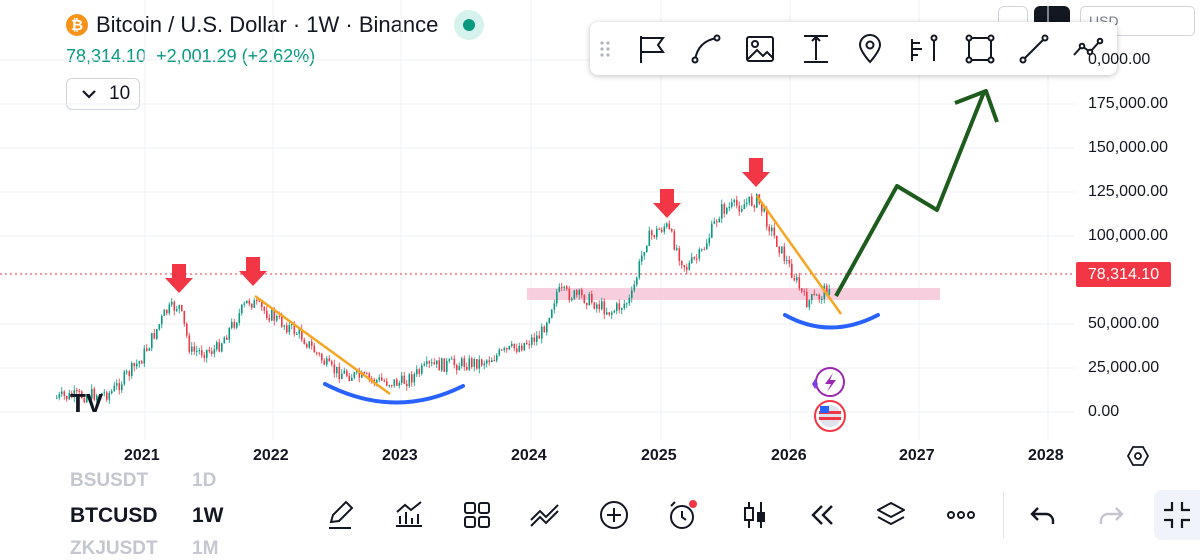 This screenshot has height=560, width=1200. I want to click on alert-icon, so click(683, 515).